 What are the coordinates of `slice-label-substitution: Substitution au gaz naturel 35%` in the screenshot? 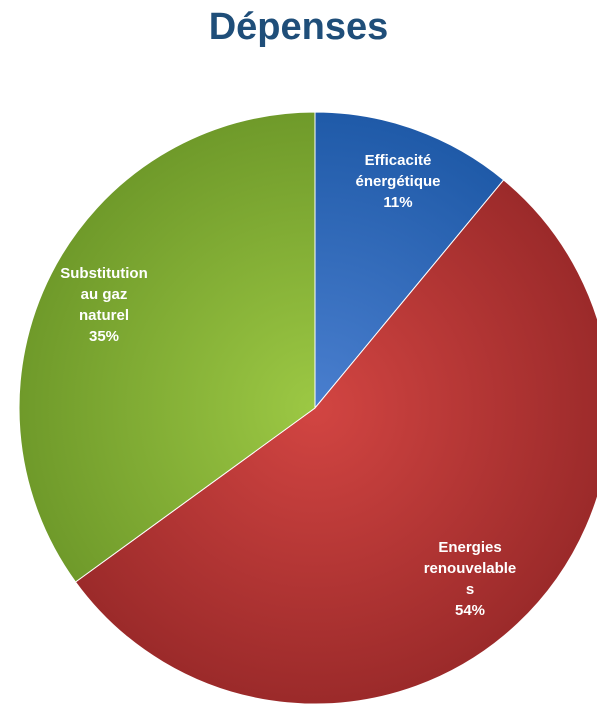 It's located at (103, 305).